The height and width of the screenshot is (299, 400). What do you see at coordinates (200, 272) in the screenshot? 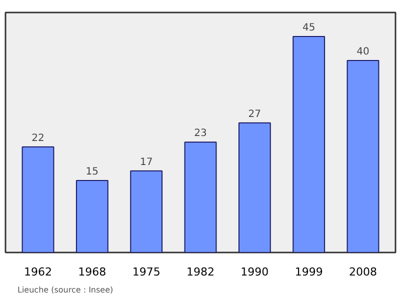
I see `x-tick-label: 1982` at bounding box center [200, 272].